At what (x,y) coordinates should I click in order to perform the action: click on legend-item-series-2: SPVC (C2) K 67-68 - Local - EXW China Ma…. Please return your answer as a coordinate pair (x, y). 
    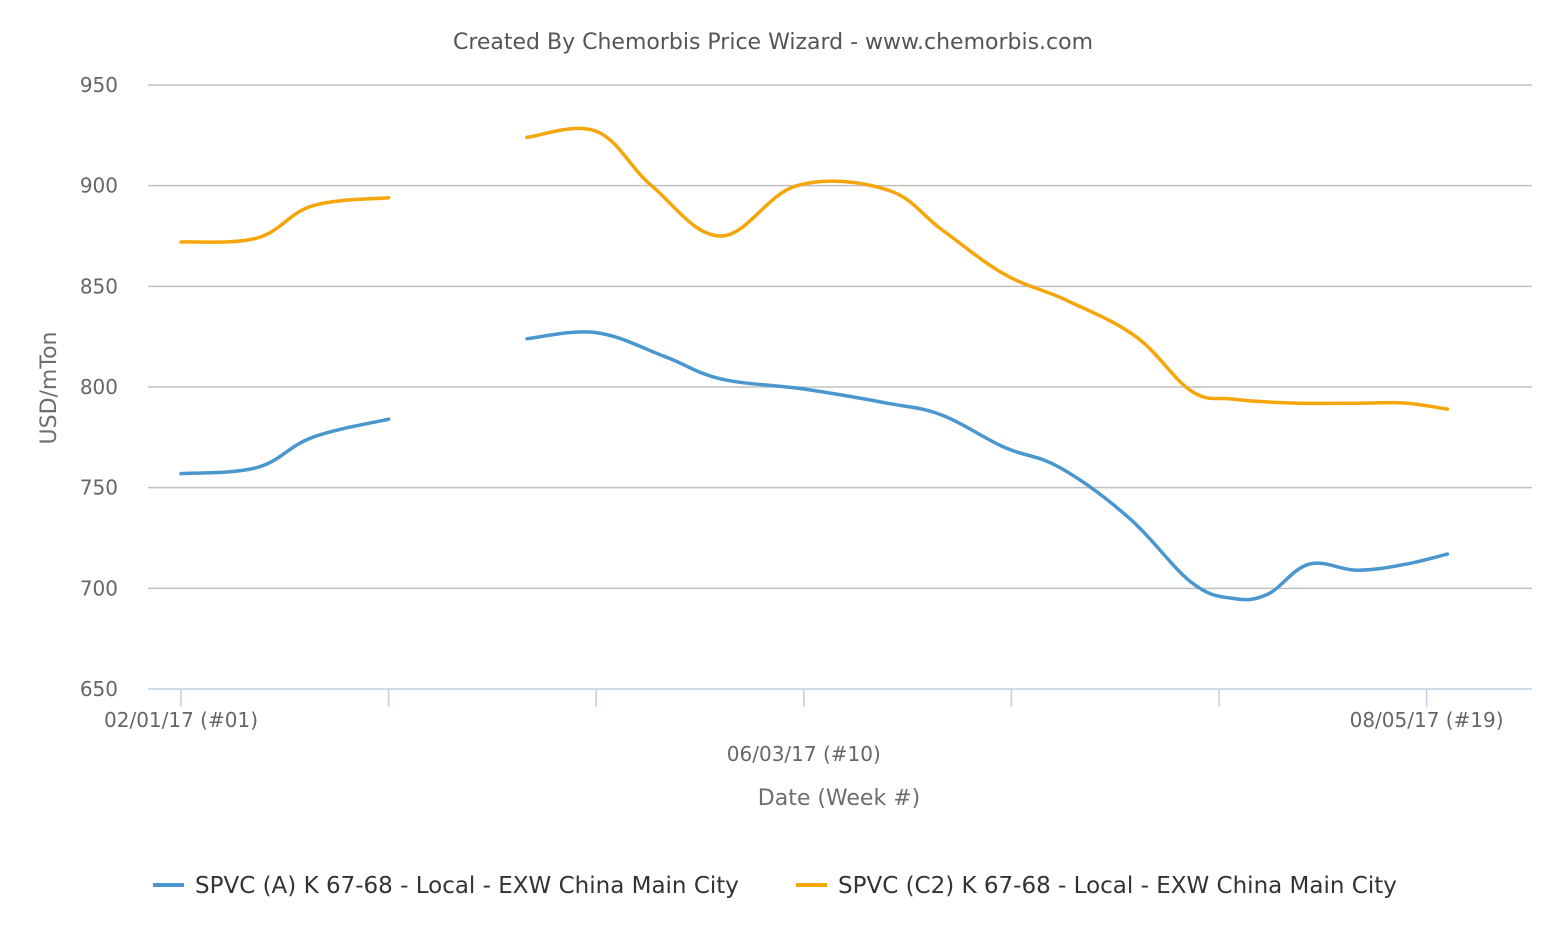
    Looking at the image, I should click on (1096, 886).